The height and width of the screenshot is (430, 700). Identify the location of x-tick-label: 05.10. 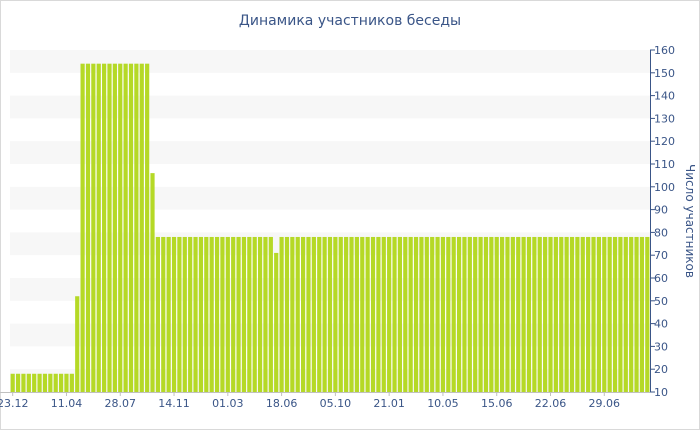
(336, 403).